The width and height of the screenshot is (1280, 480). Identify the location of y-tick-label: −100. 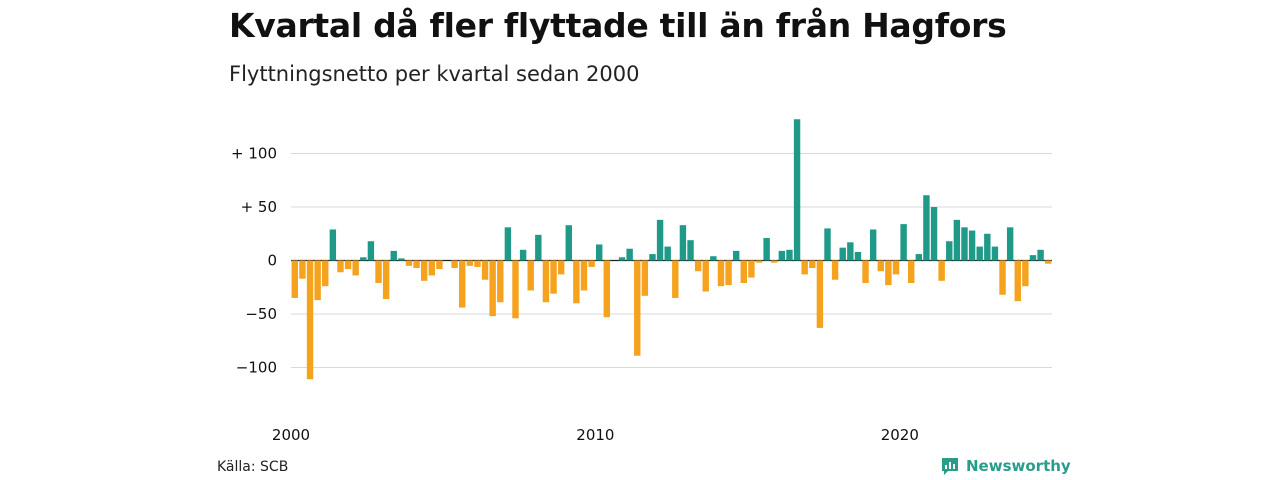
(256, 368).